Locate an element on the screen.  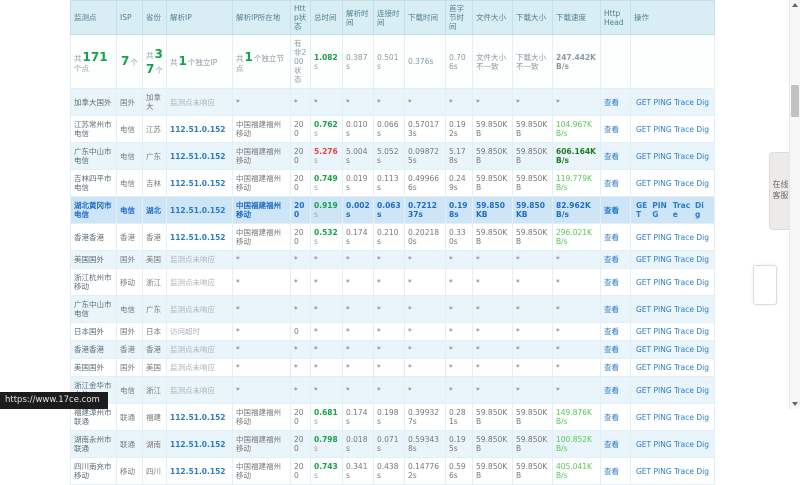
column-header-2: 省份 is located at coordinates (154, 17).